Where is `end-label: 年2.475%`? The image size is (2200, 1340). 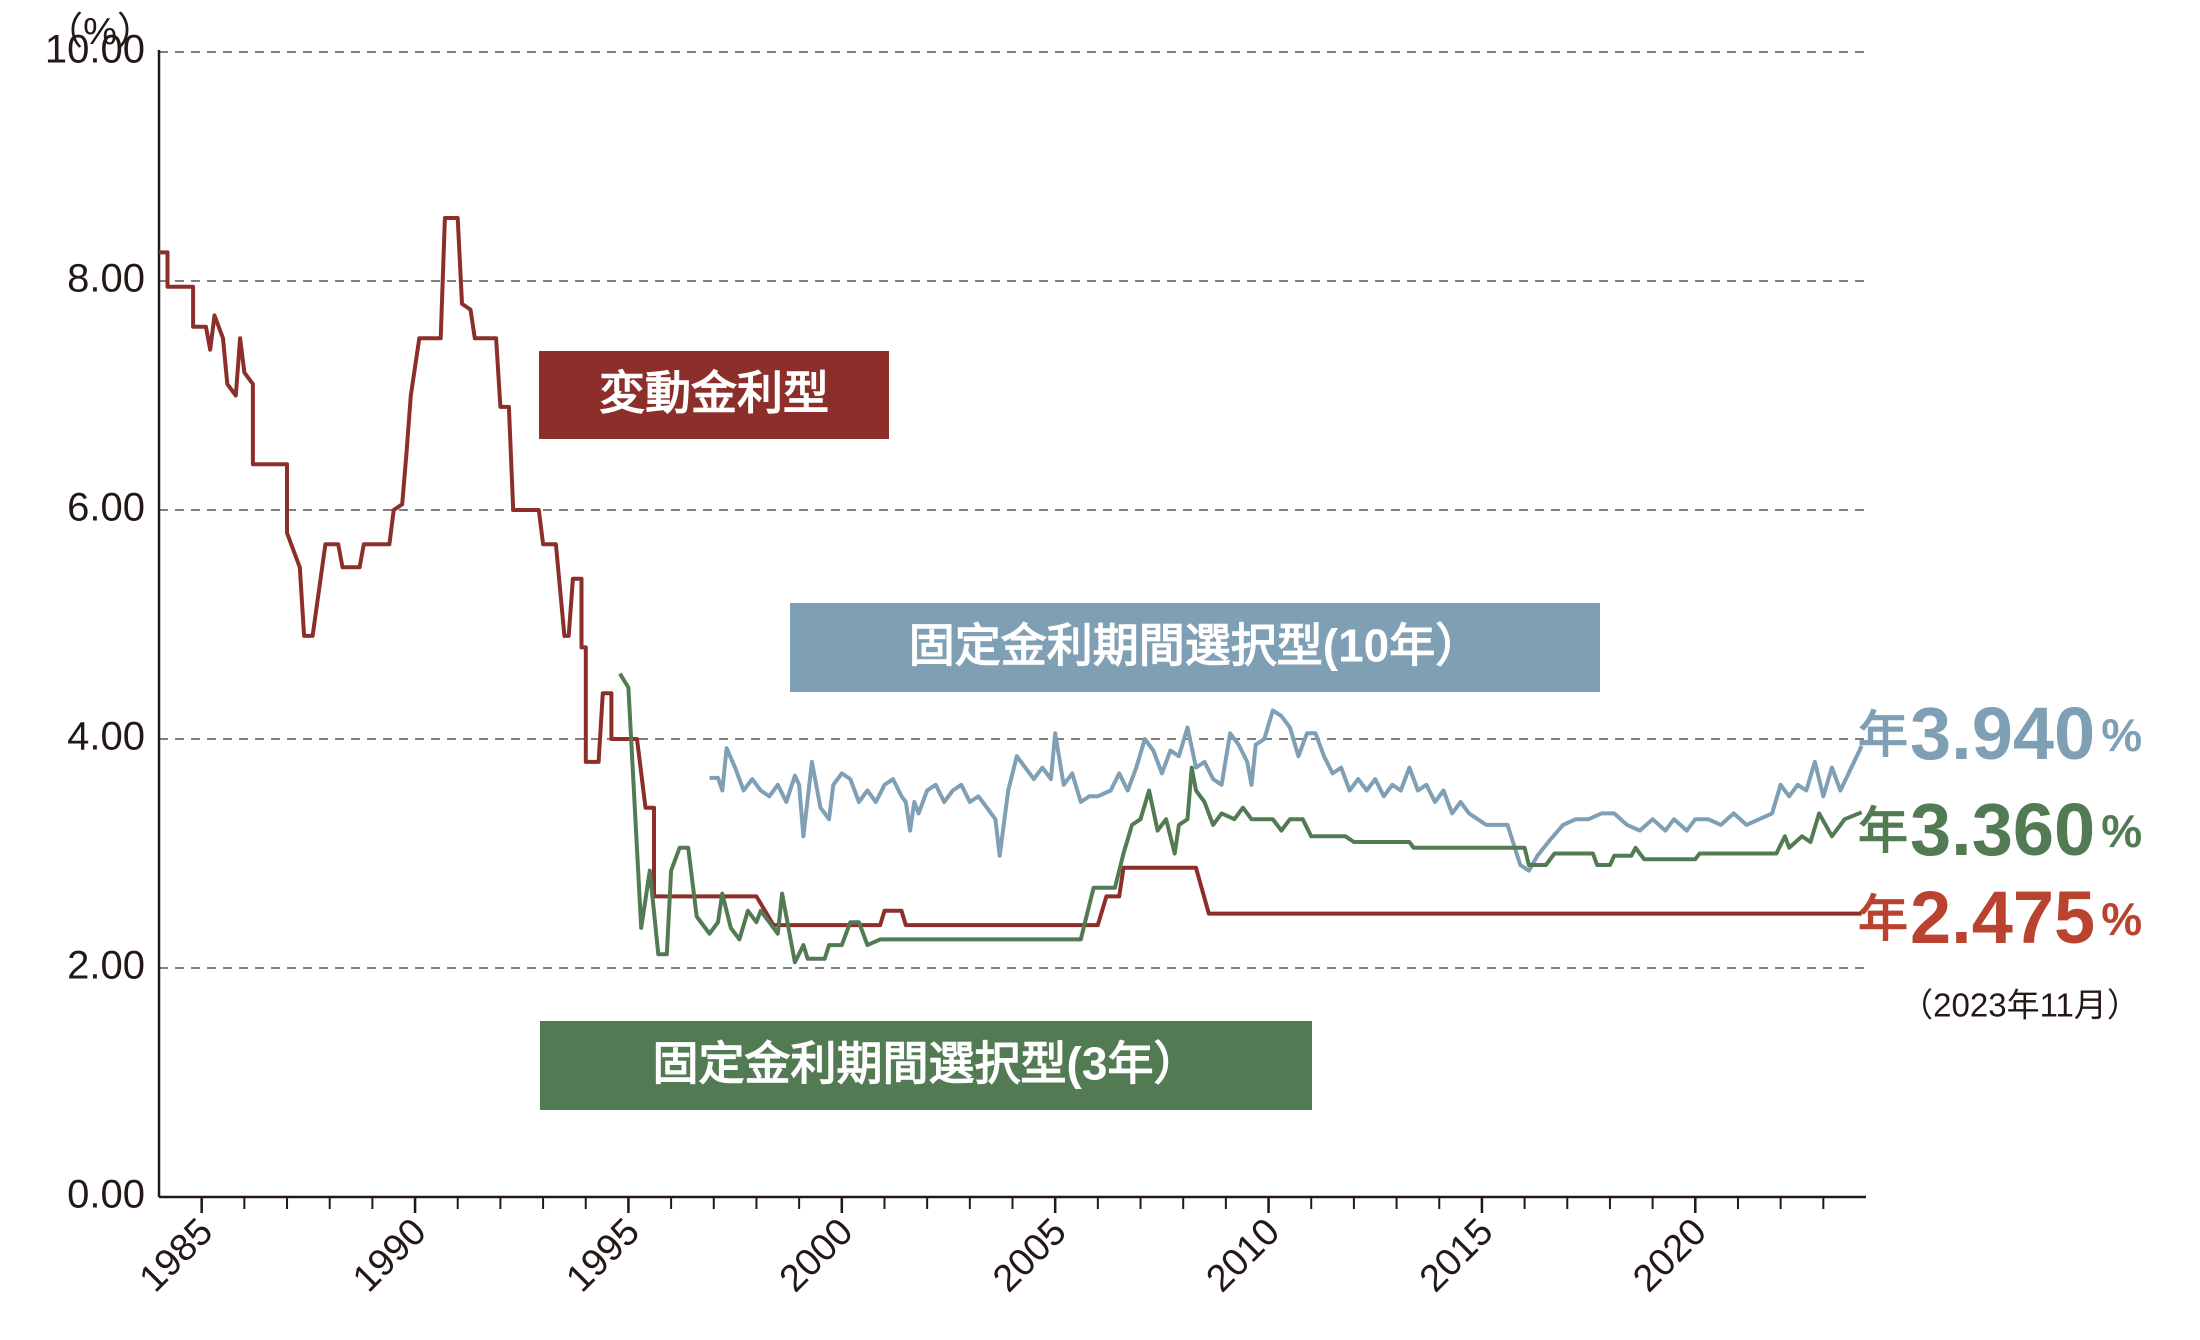 end-label: 年2.475% is located at coordinates (2000, 917).